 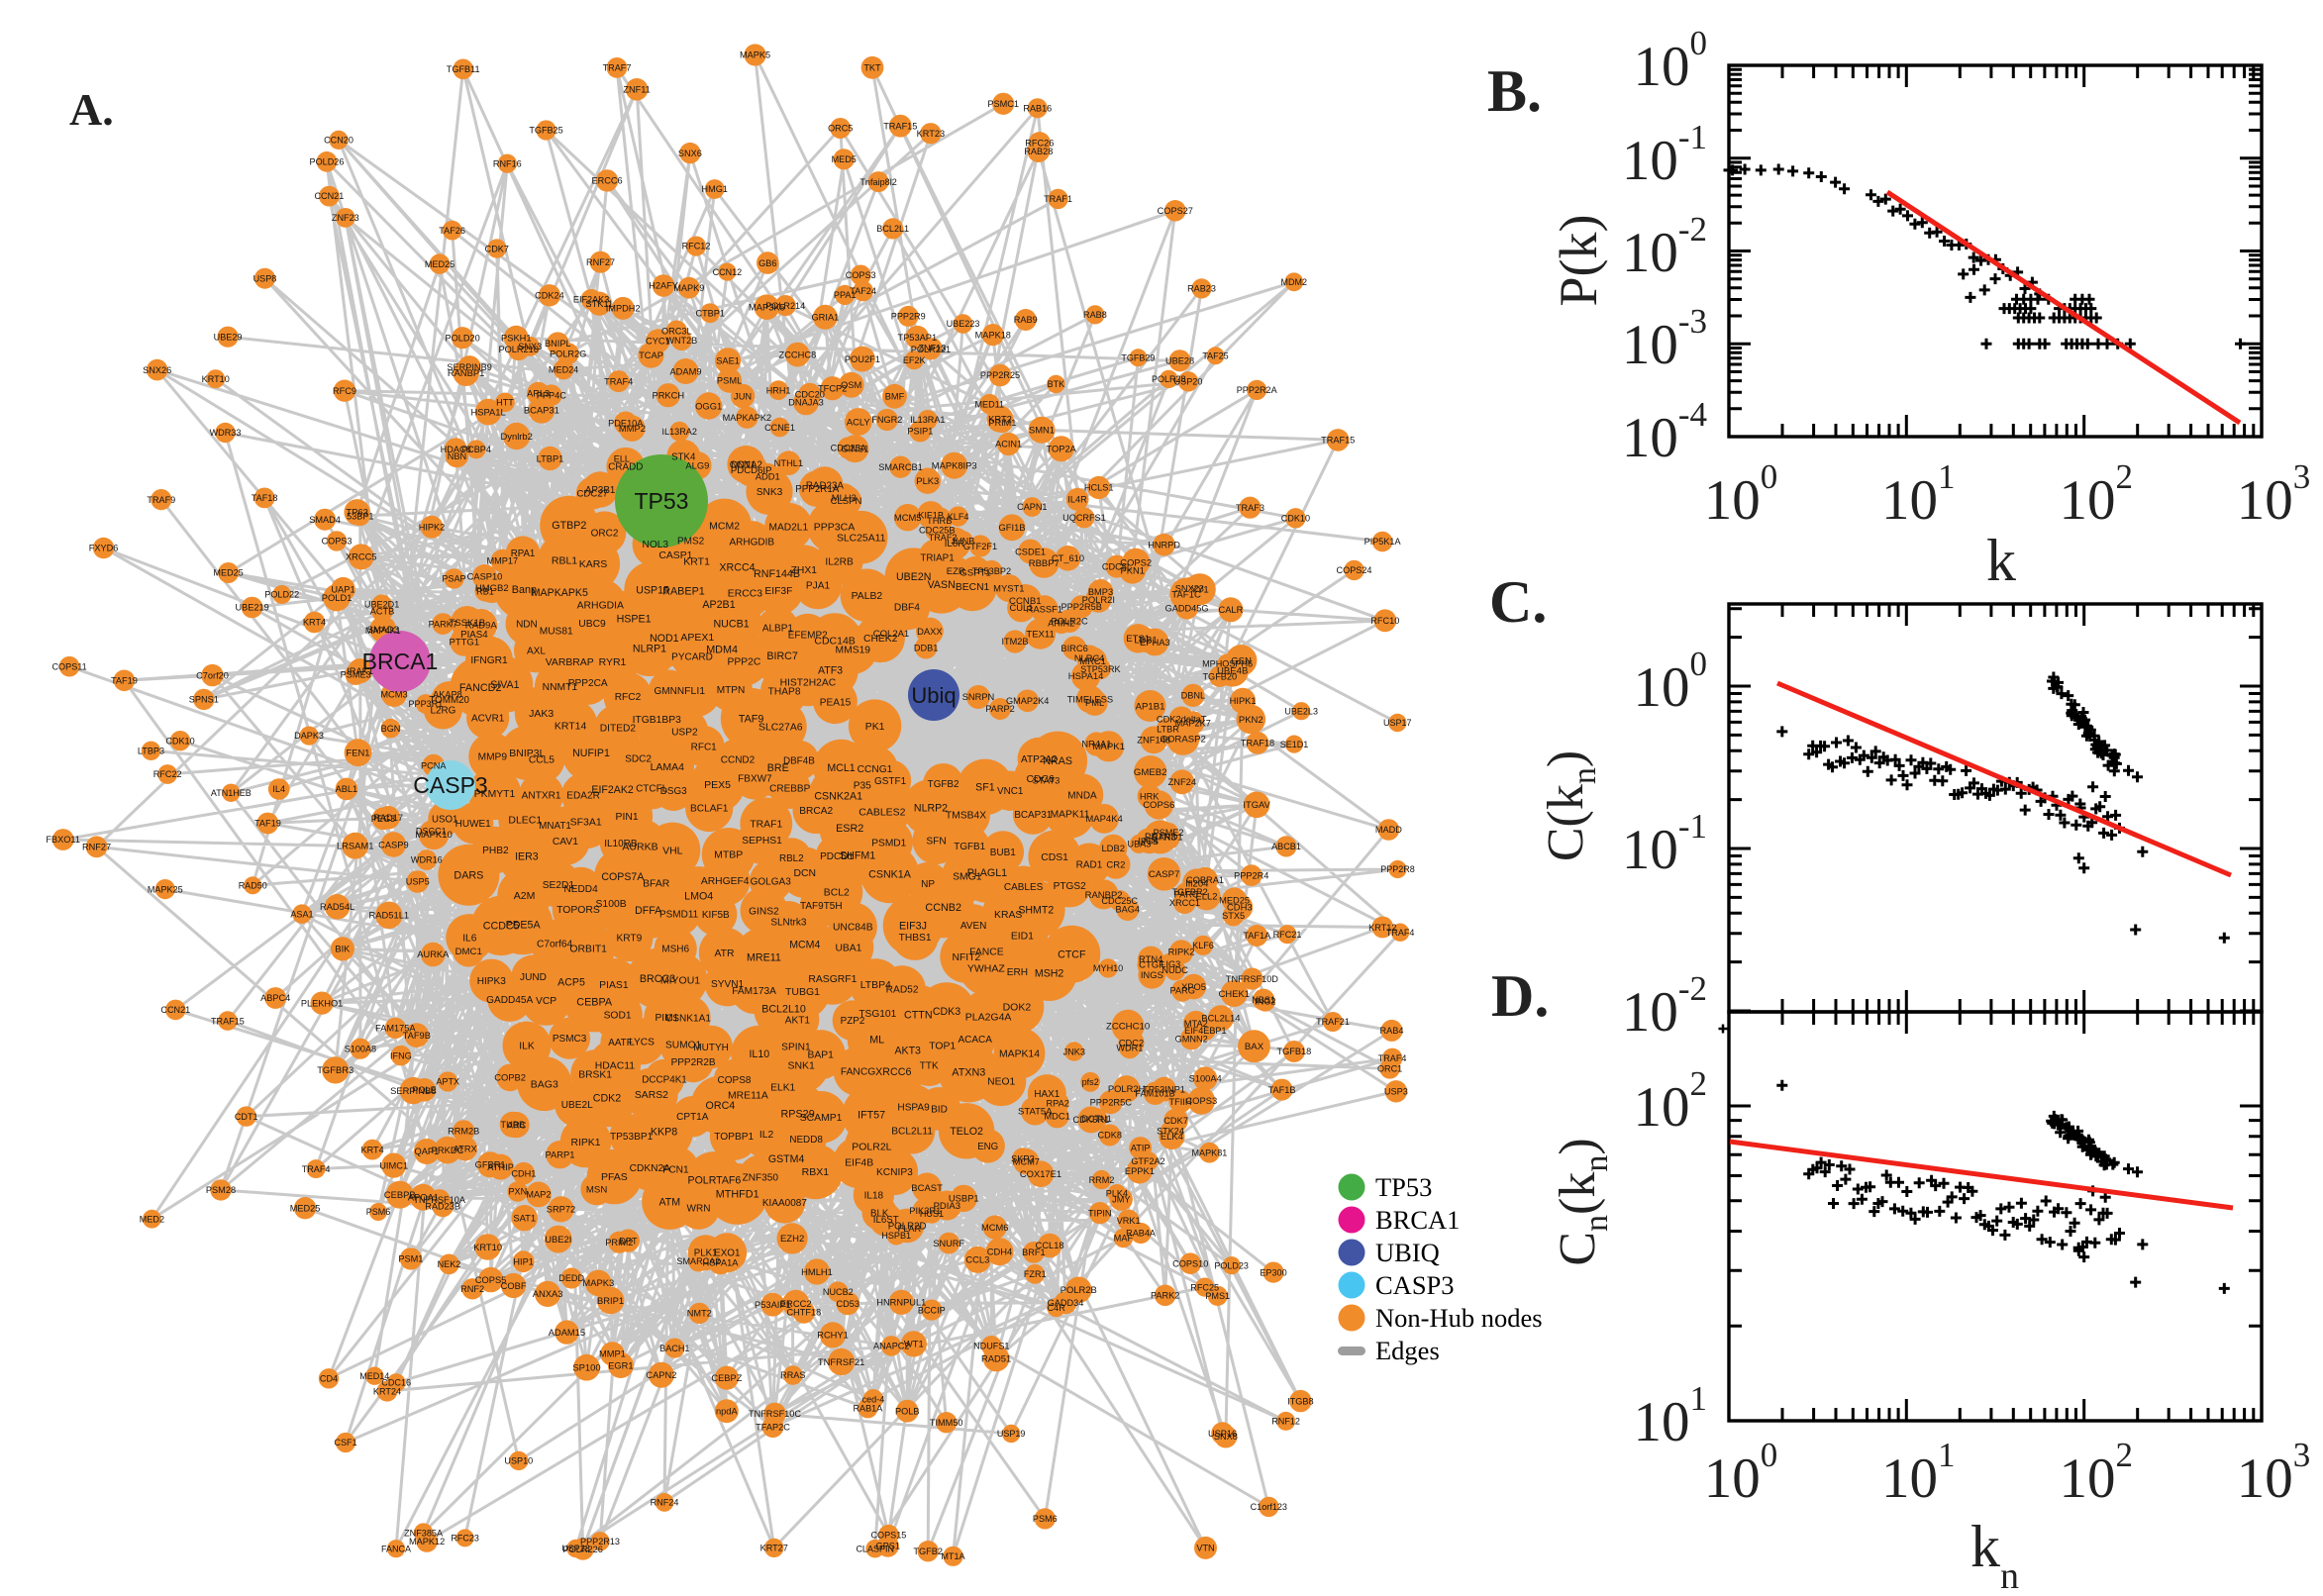 I want to click on svg-text: RPA1, so click(x=523, y=554).